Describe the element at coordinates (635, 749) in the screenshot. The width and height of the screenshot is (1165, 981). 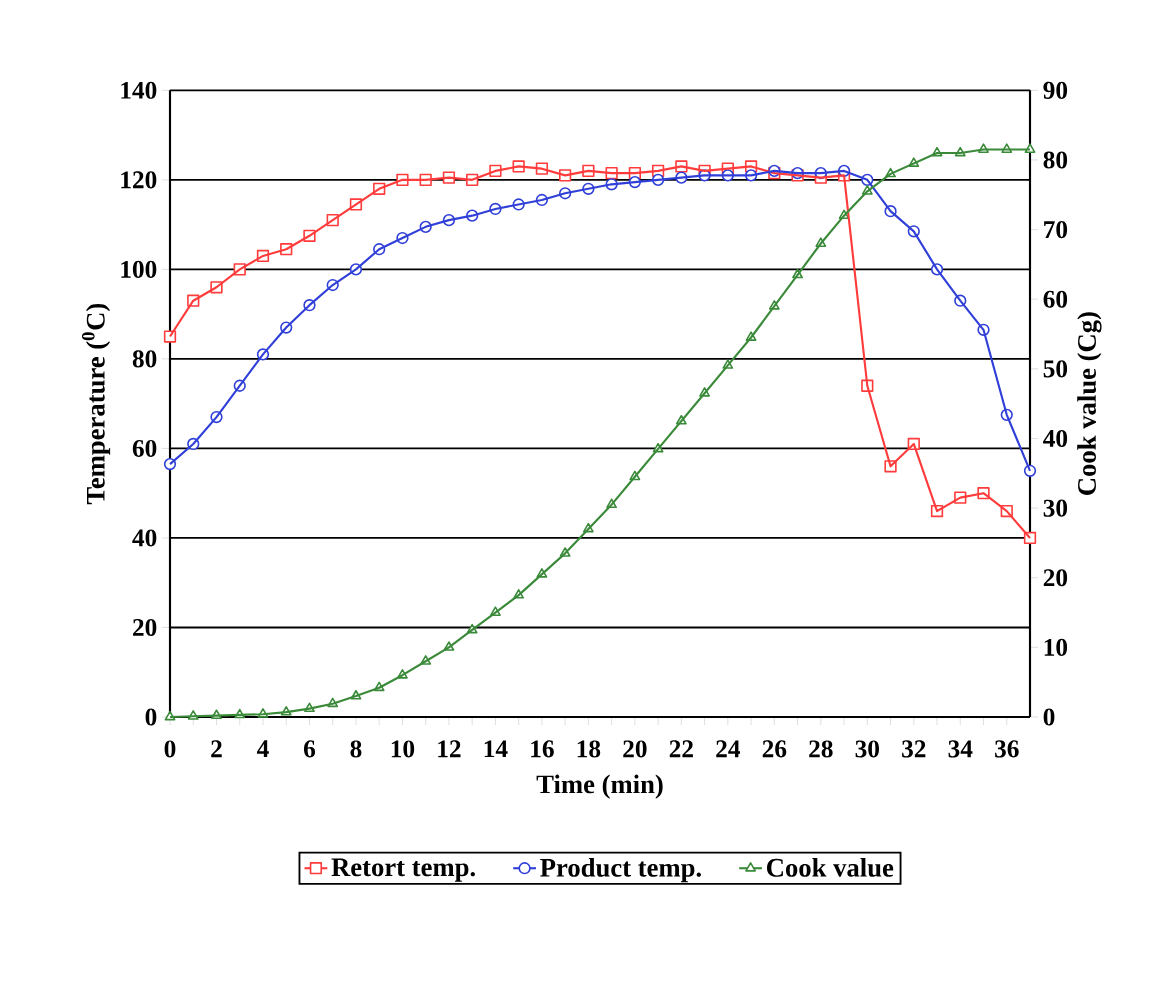
I see `x-tick-label: 20` at that location.